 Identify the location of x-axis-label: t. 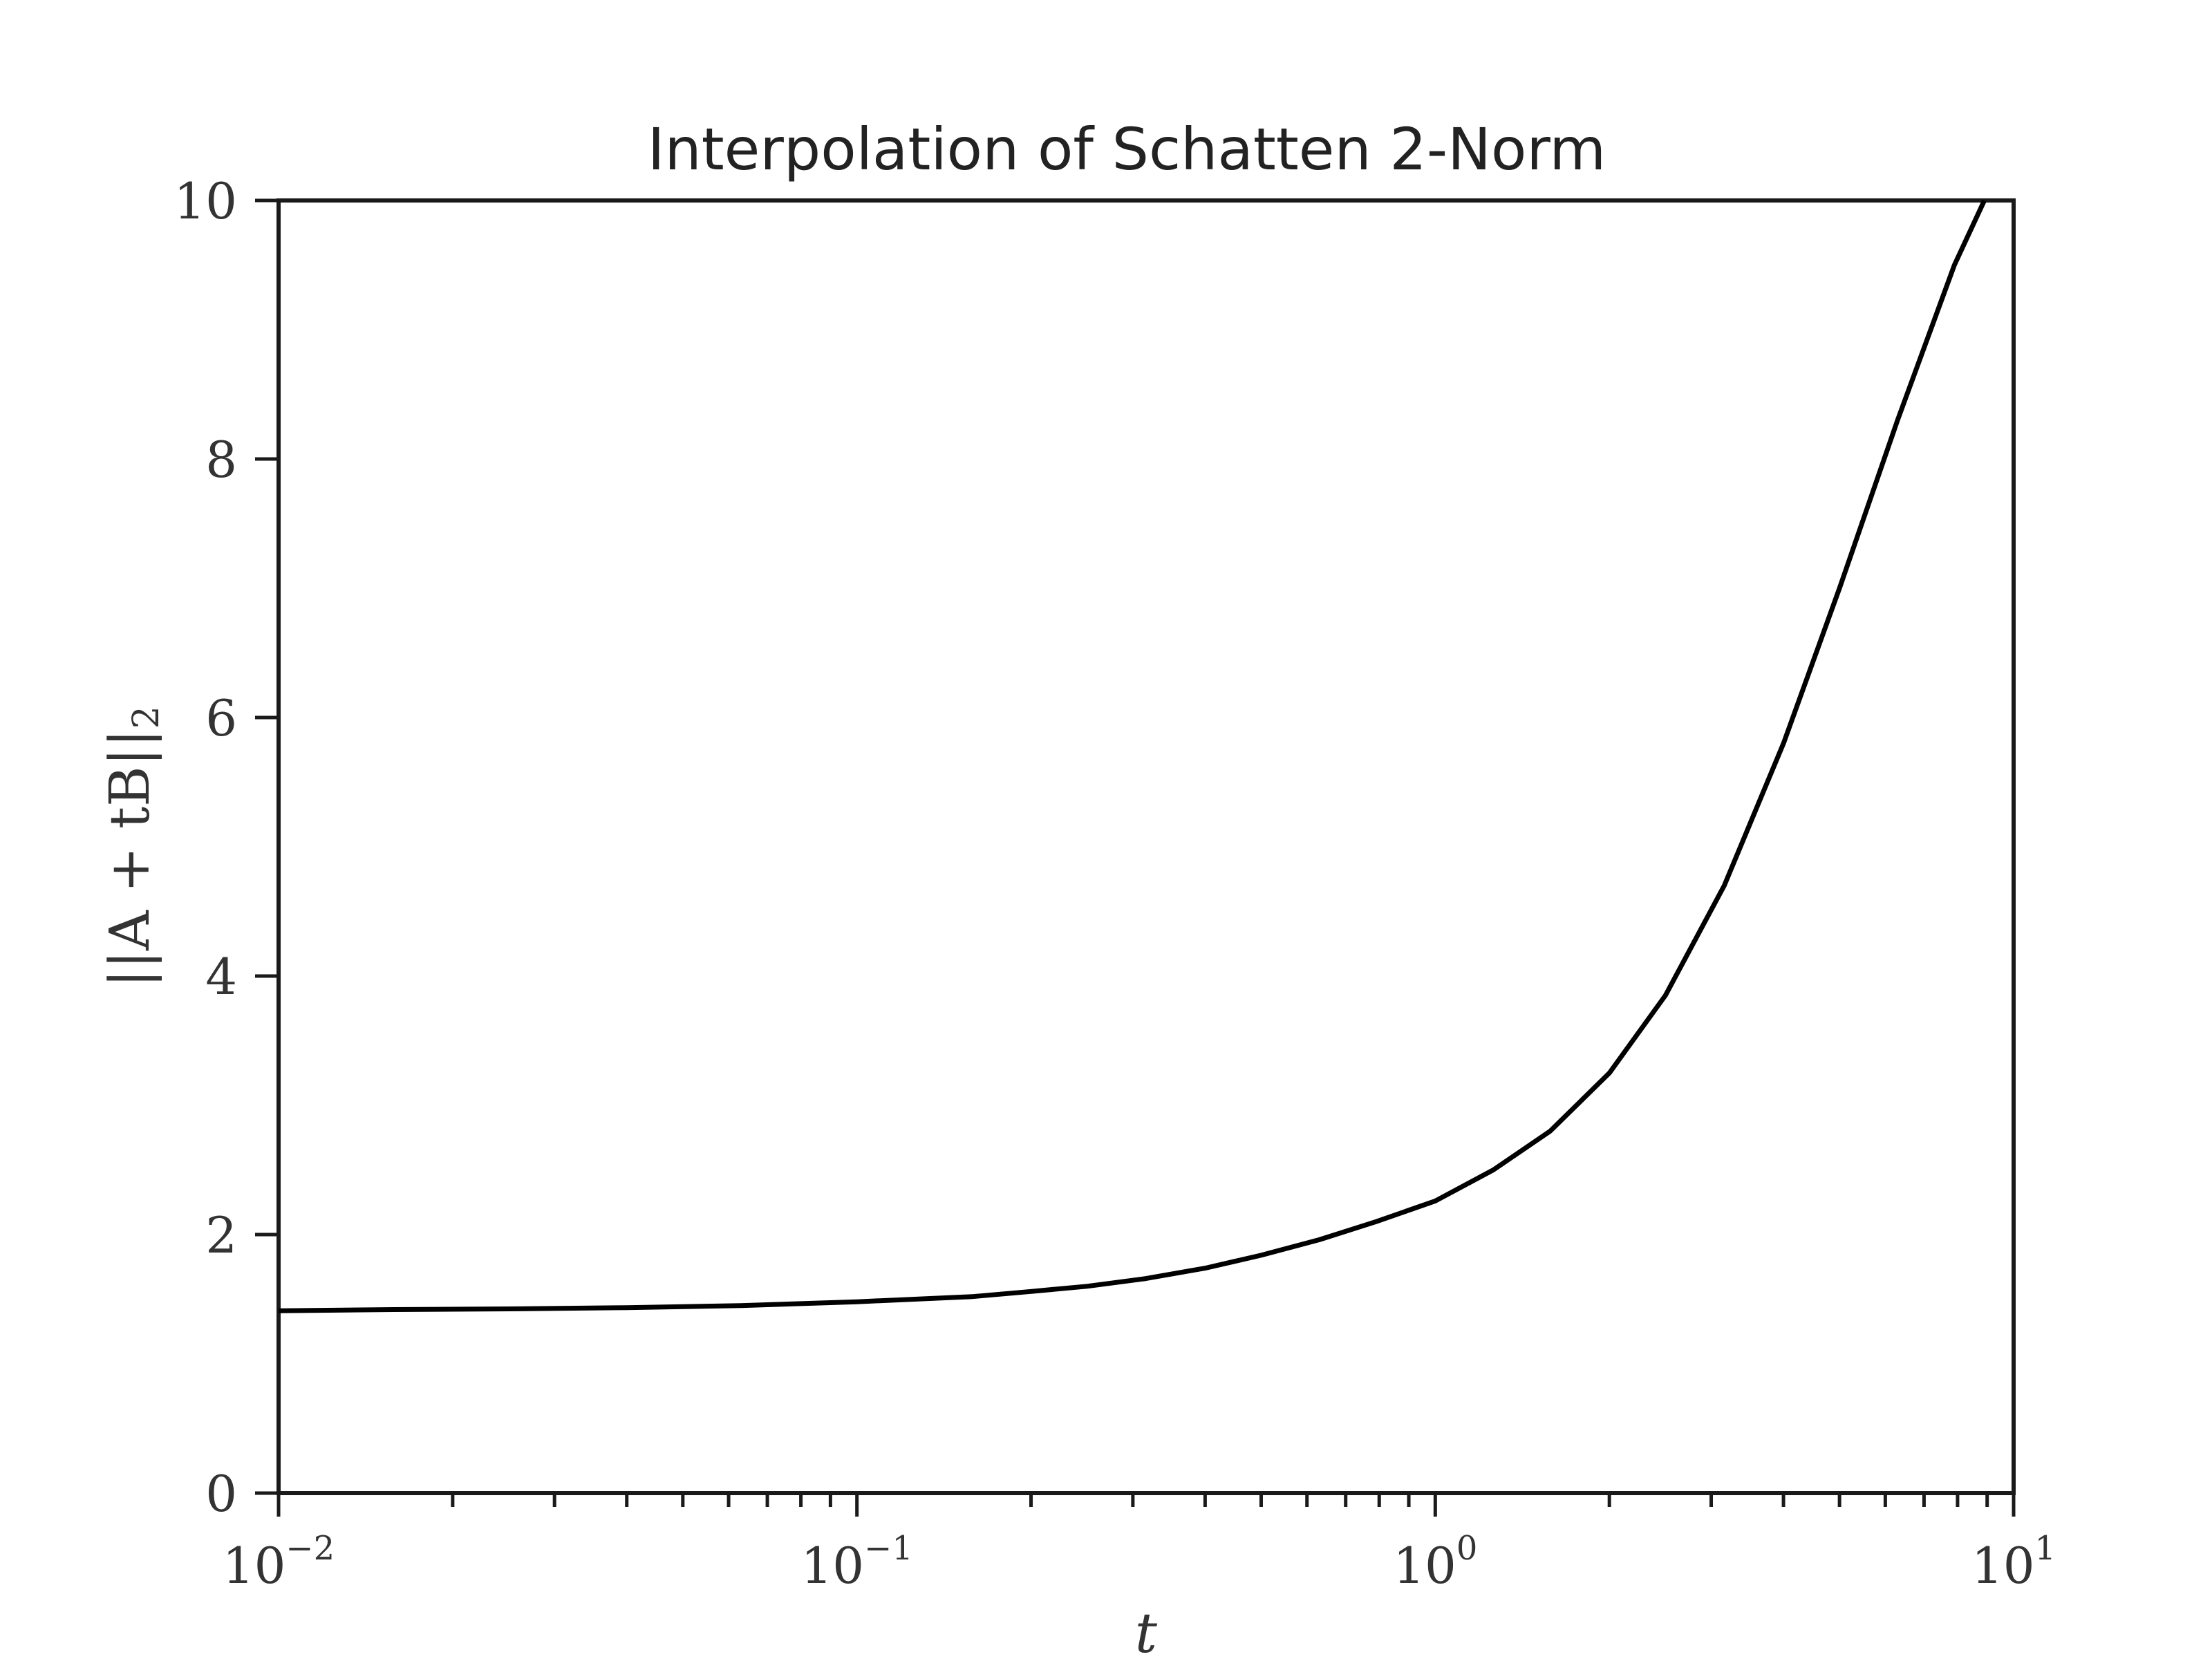
(1146, 1630).